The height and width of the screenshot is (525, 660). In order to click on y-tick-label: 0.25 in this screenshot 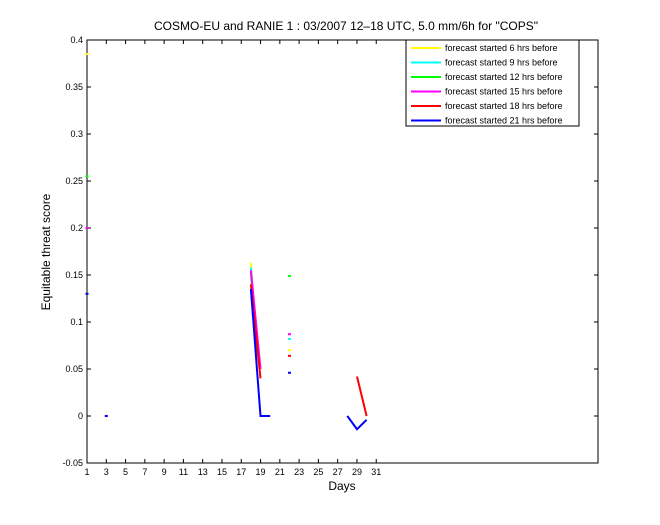, I will do `click(74, 181)`.